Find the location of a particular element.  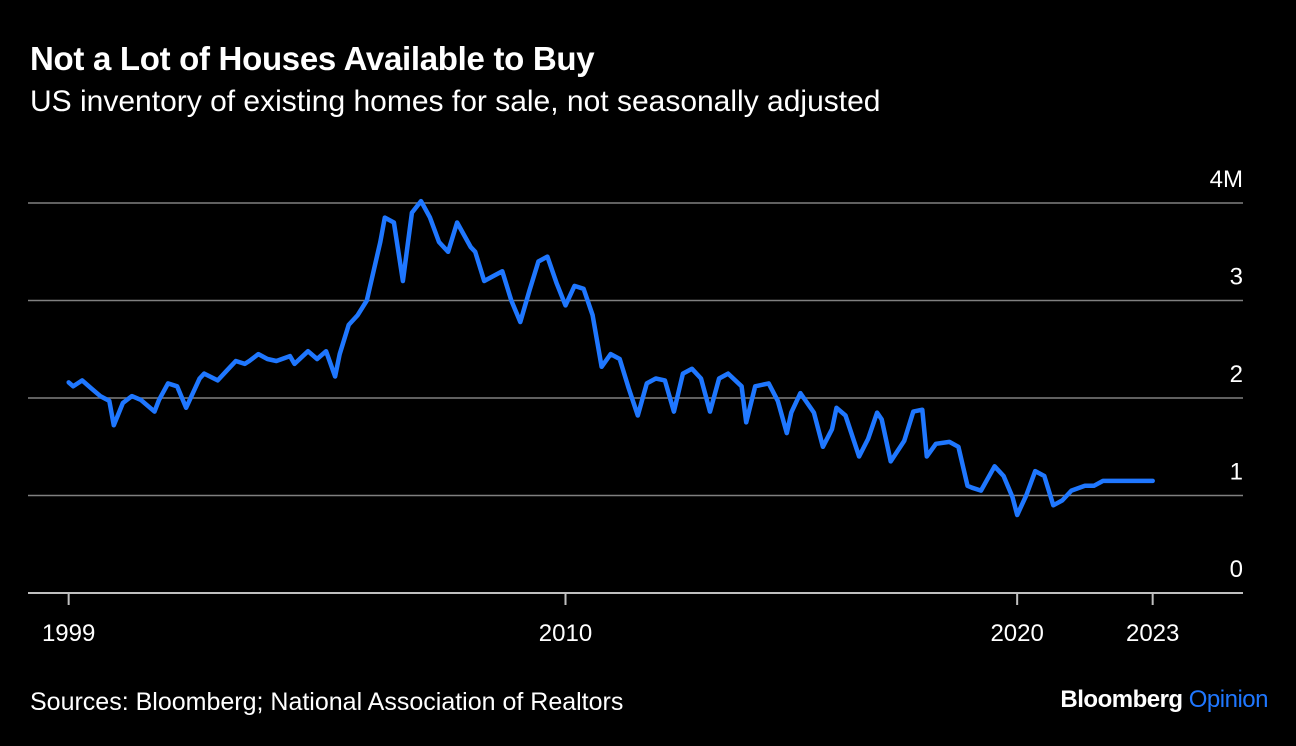

y-tick-label: 1 is located at coordinates (1236, 472).